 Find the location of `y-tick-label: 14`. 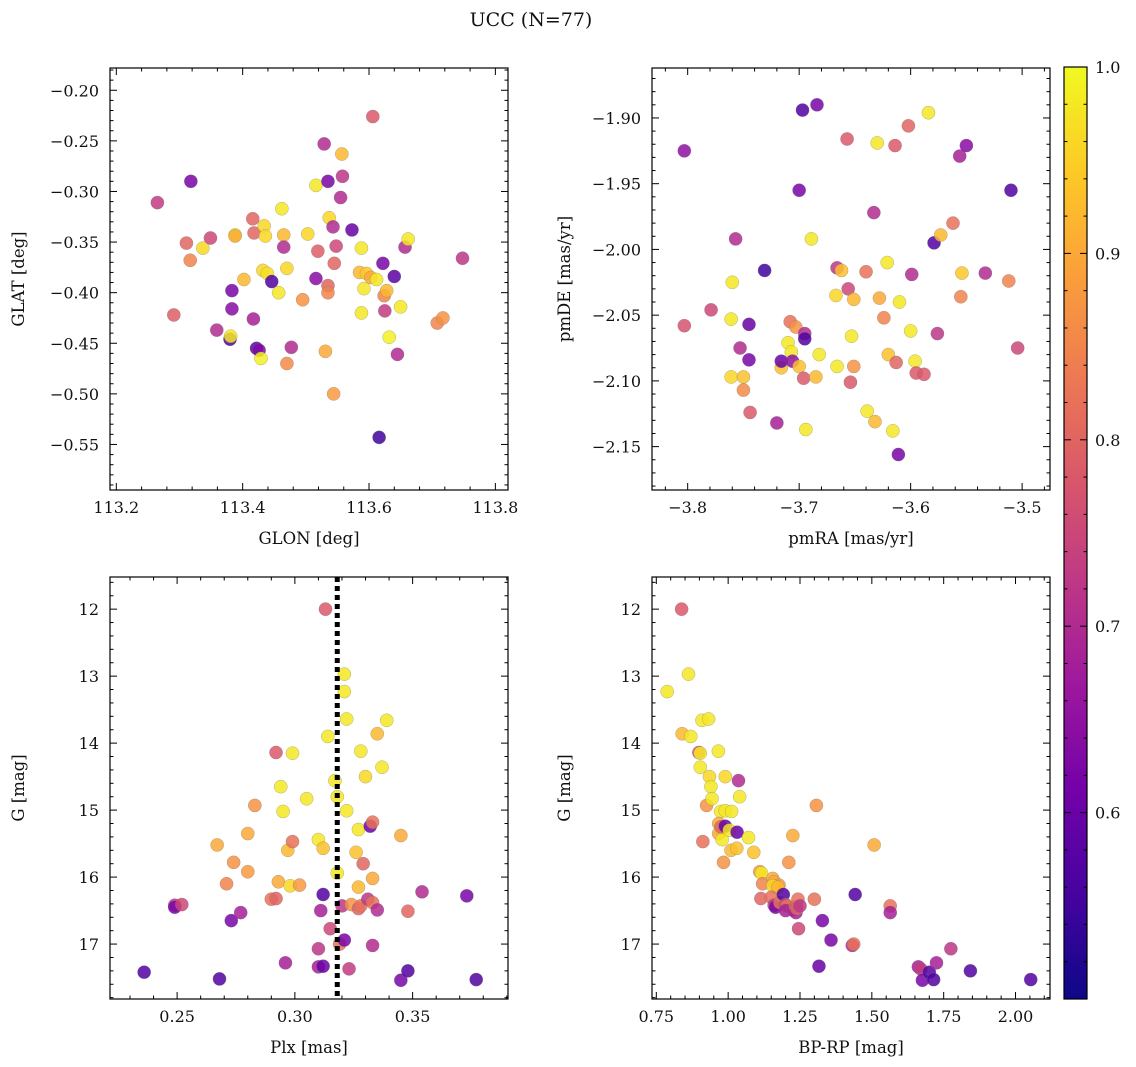

y-tick-label: 14 is located at coordinates (631, 743).